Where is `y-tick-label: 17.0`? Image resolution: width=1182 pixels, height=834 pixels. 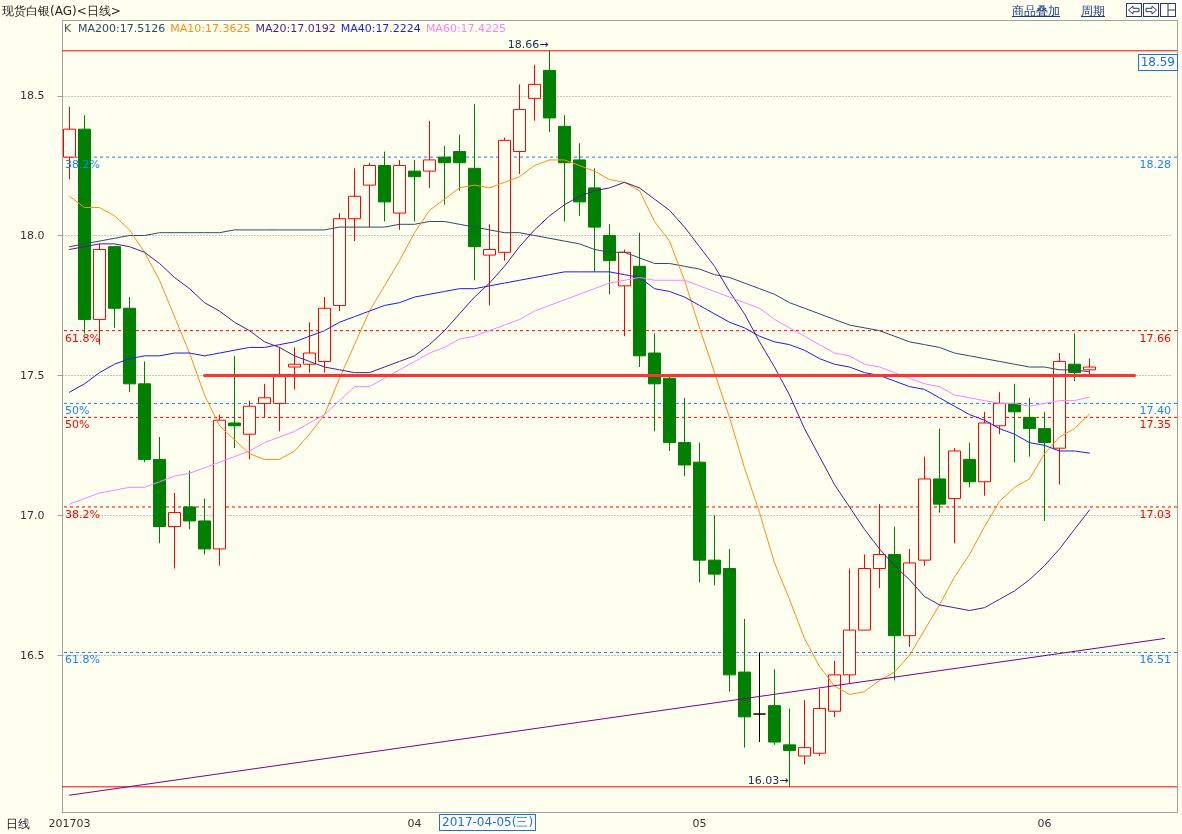
y-tick-label: 17.0 is located at coordinates (32, 515).